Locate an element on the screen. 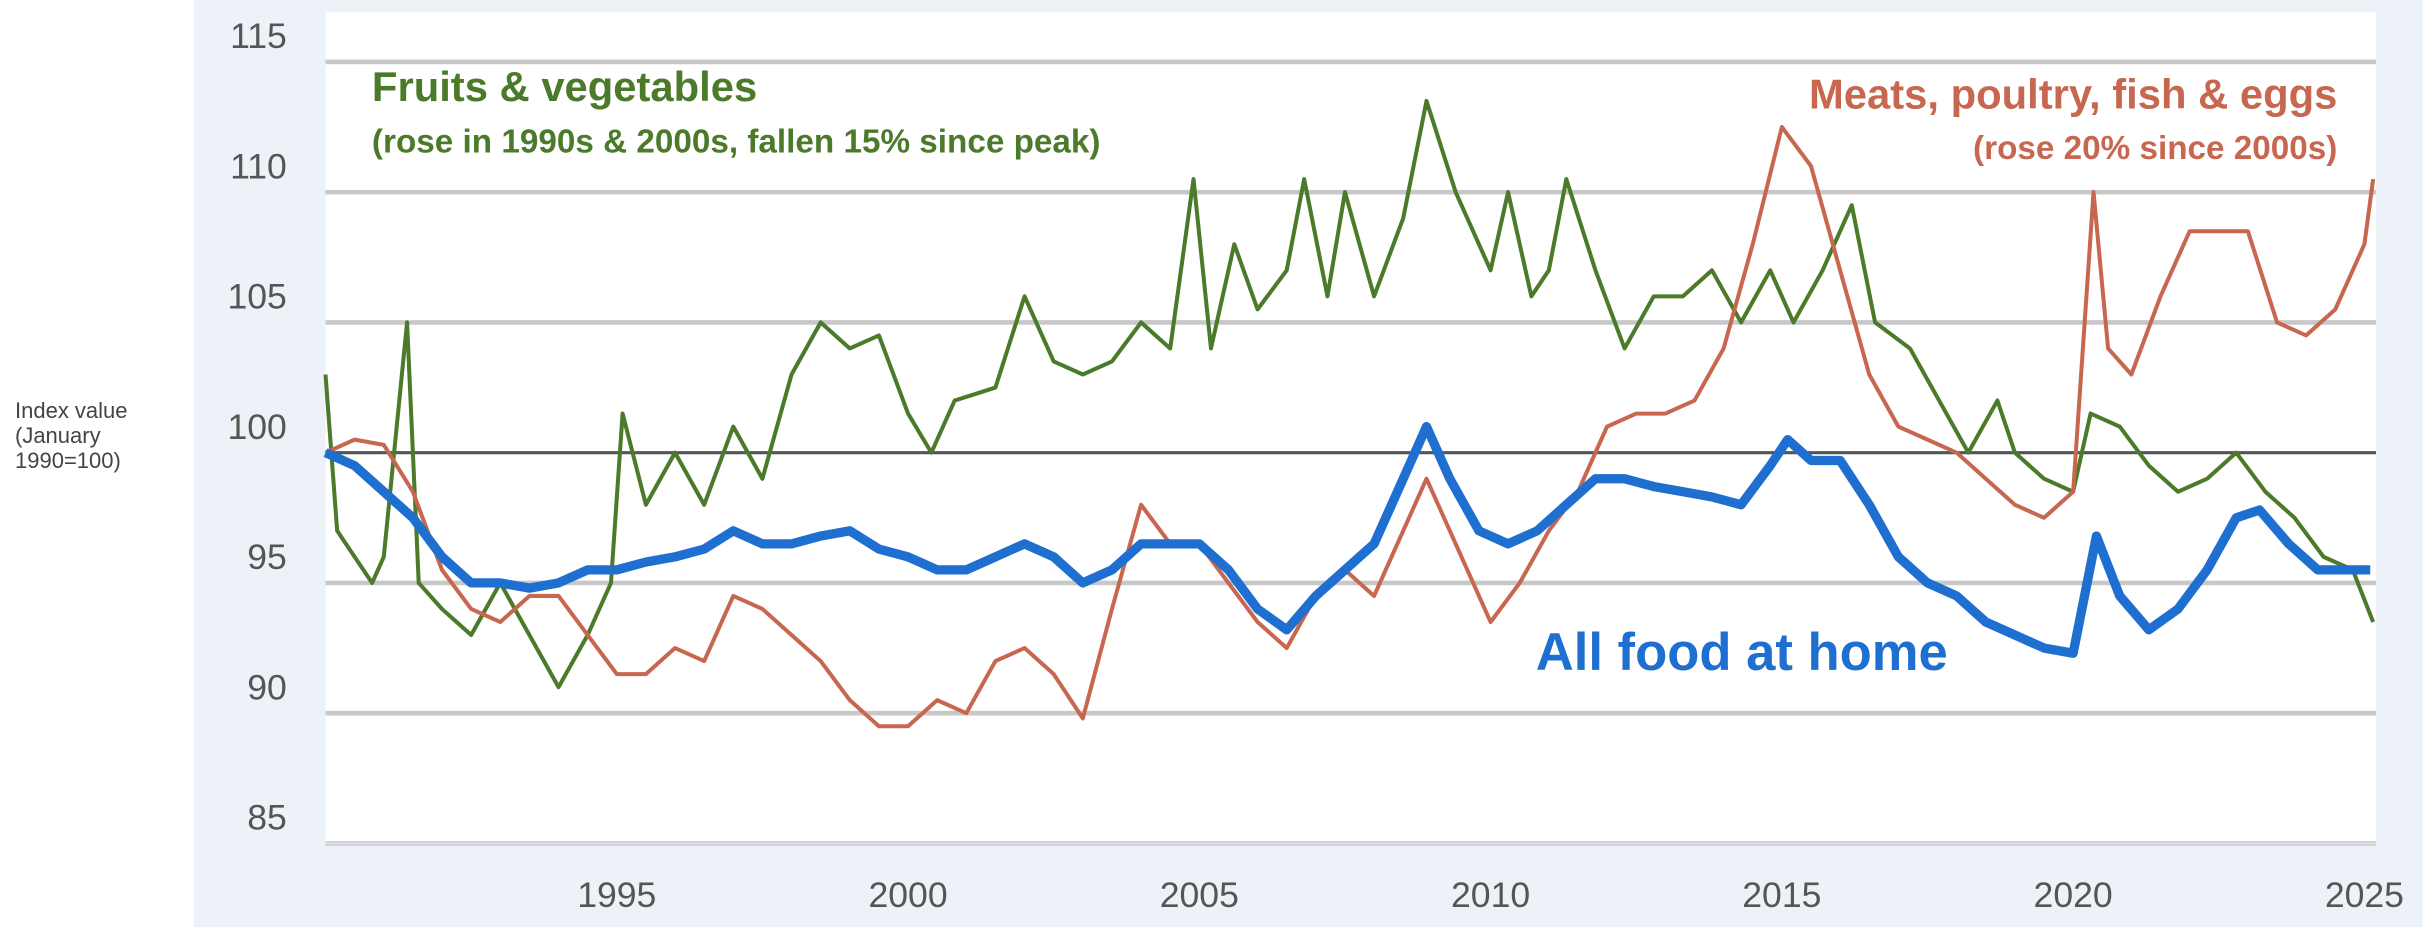  y-tick-label: 110 is located at coordinates (258, 166).